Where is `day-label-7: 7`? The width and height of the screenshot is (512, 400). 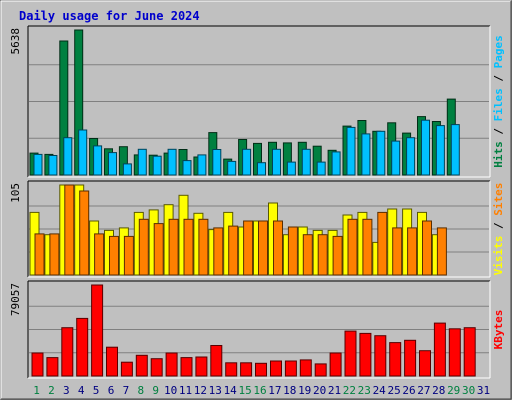
day-label-7: 7 is located at coordinates (126, 390).